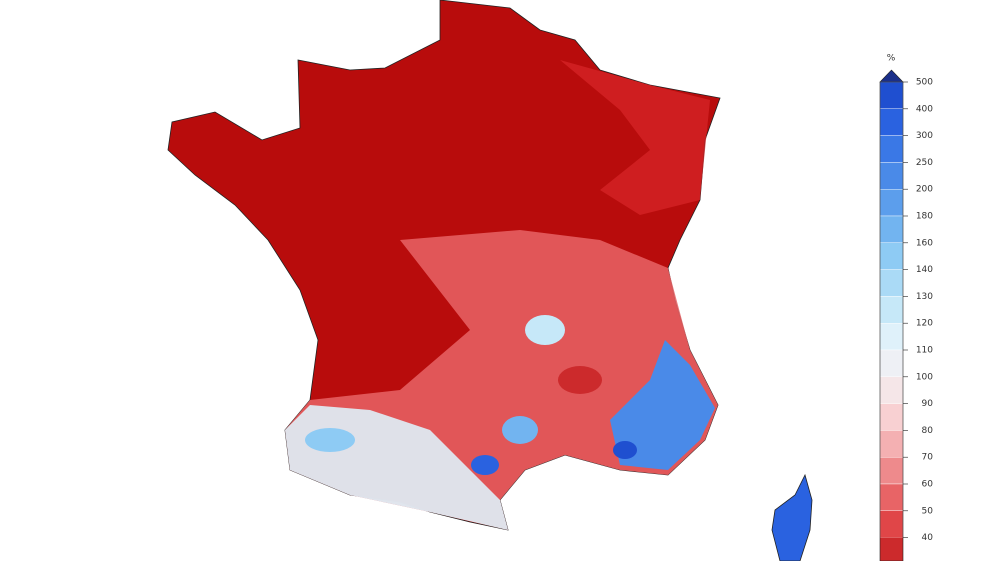 Image resolution: width=1000 pixels, height=561 pixels. I want to click on legend-arrow, so click(891, 76).